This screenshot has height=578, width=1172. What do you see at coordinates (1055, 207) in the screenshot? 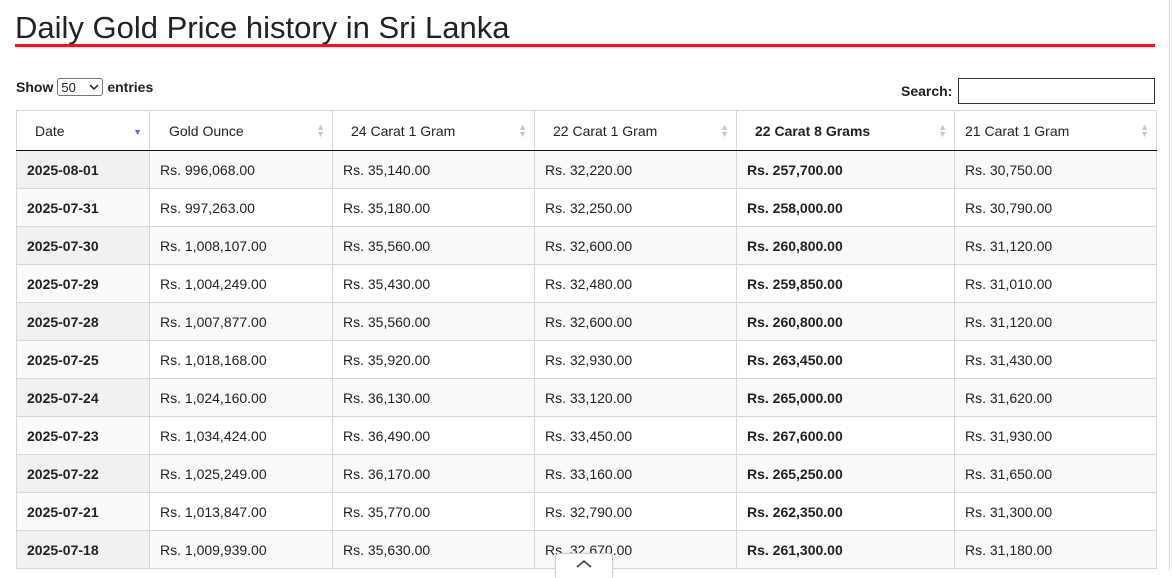
I see `carat21-1g-cell: Rs. 30,790.00` at bounding box center [1055, 207].